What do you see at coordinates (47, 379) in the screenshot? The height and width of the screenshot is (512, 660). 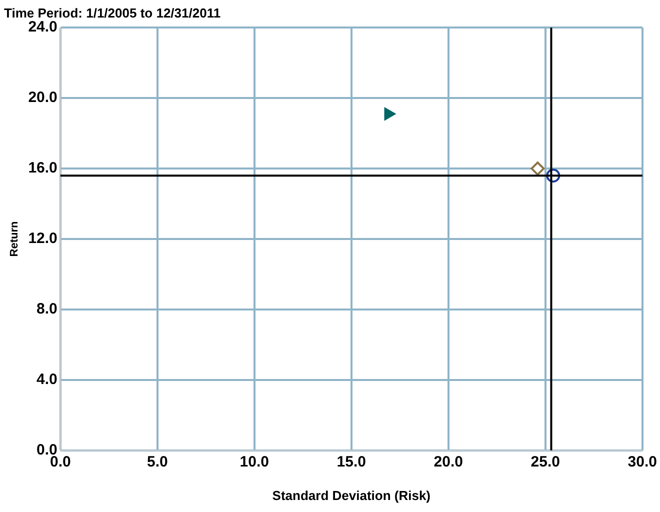 I see `y-tick-label: 4.0` at bounding box center [47, 379].